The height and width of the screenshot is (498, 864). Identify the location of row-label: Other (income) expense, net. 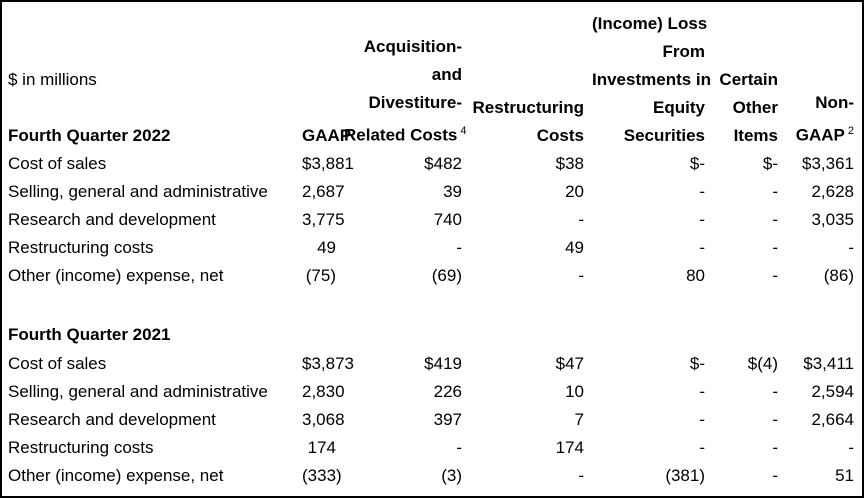
(116, 475).